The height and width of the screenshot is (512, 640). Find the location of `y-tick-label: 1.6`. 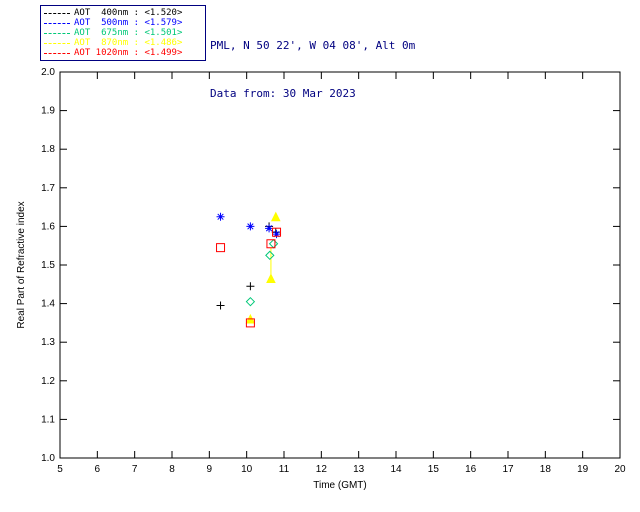

y-tick-label: 1.6 is located at coordinates (48, 226).